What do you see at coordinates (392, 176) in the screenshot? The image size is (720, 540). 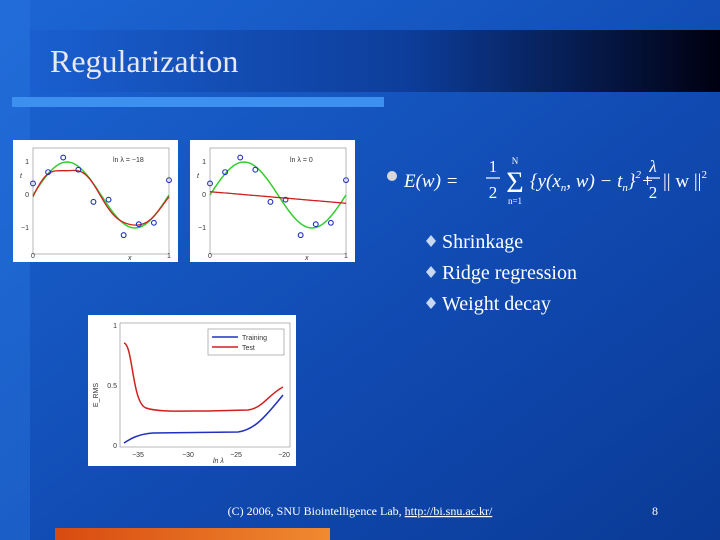 I see `bullet-dot` at bounding box center [392, 176].